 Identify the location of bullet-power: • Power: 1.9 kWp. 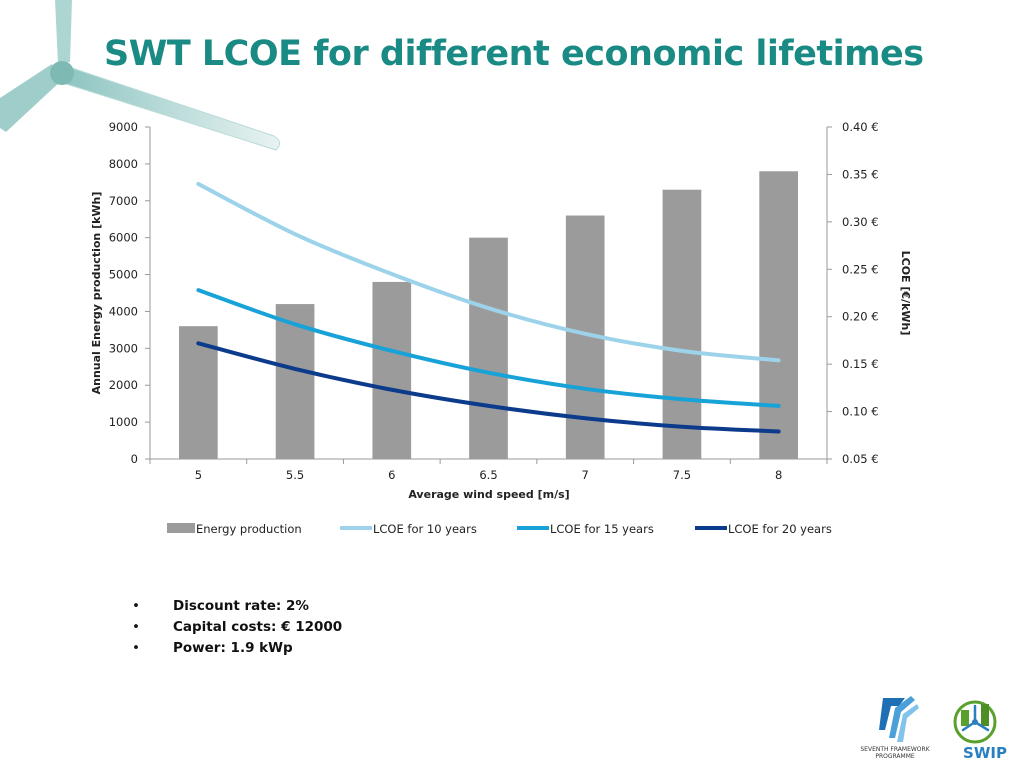
(236, 648).